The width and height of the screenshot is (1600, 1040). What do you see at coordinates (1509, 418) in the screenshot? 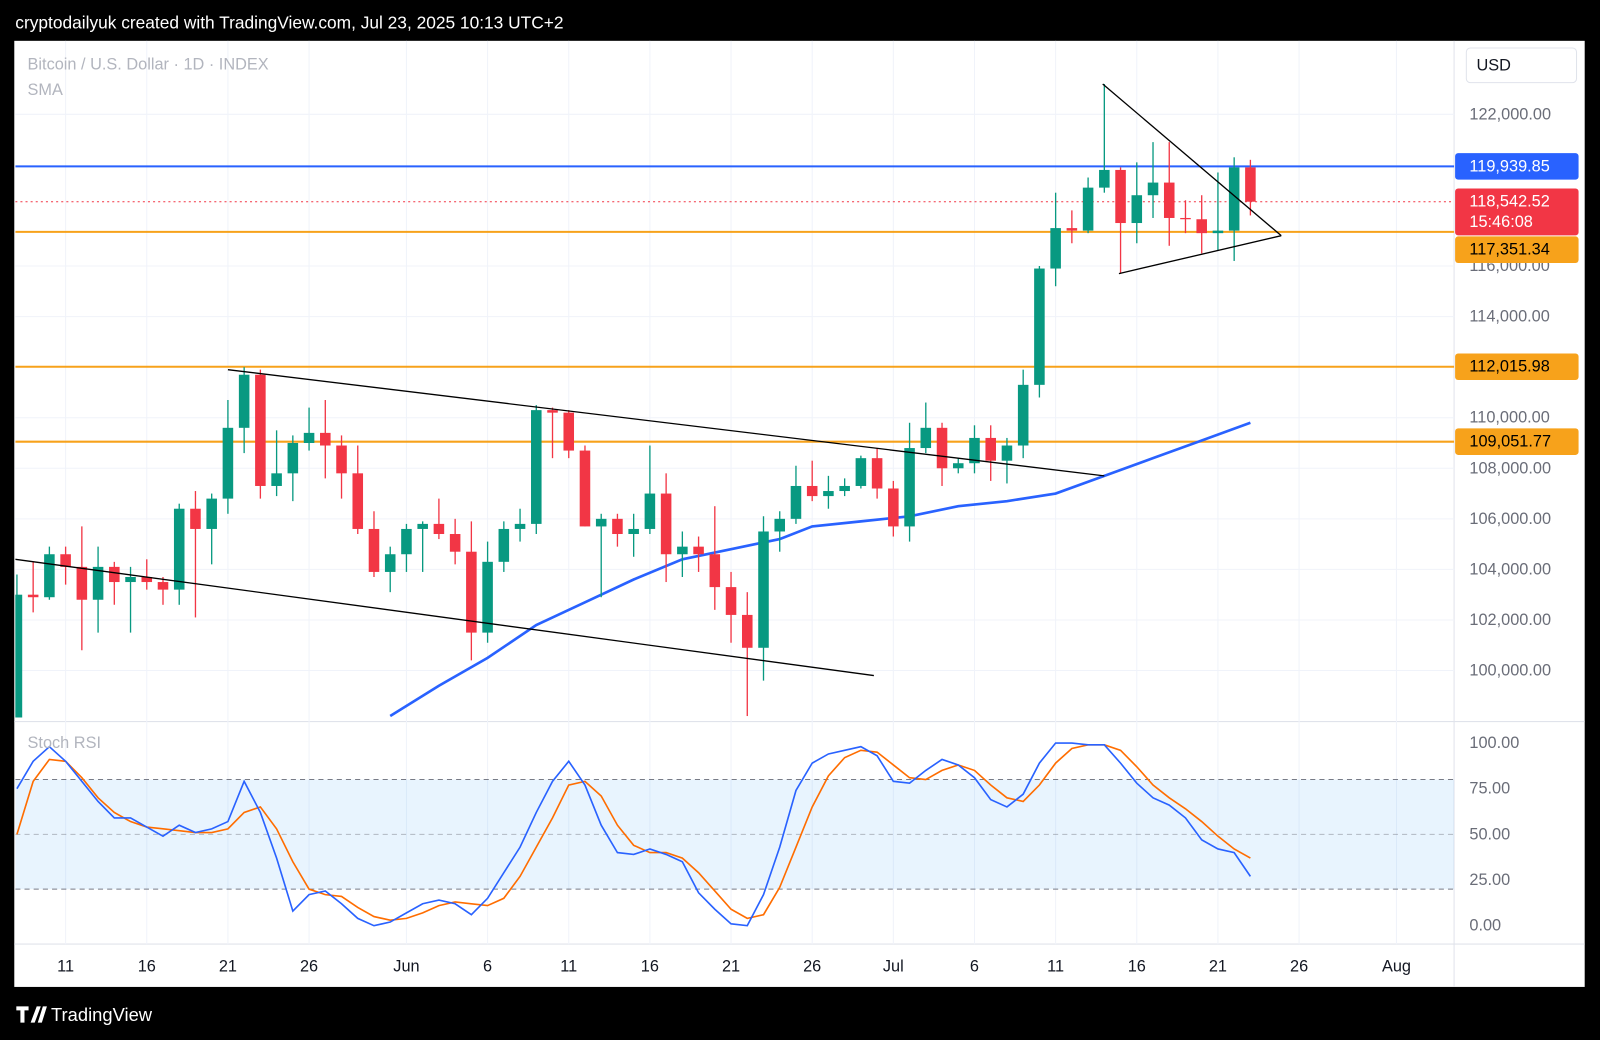
I see `y-tick-label: 110,000.00` at bounding box center [1509, 418].